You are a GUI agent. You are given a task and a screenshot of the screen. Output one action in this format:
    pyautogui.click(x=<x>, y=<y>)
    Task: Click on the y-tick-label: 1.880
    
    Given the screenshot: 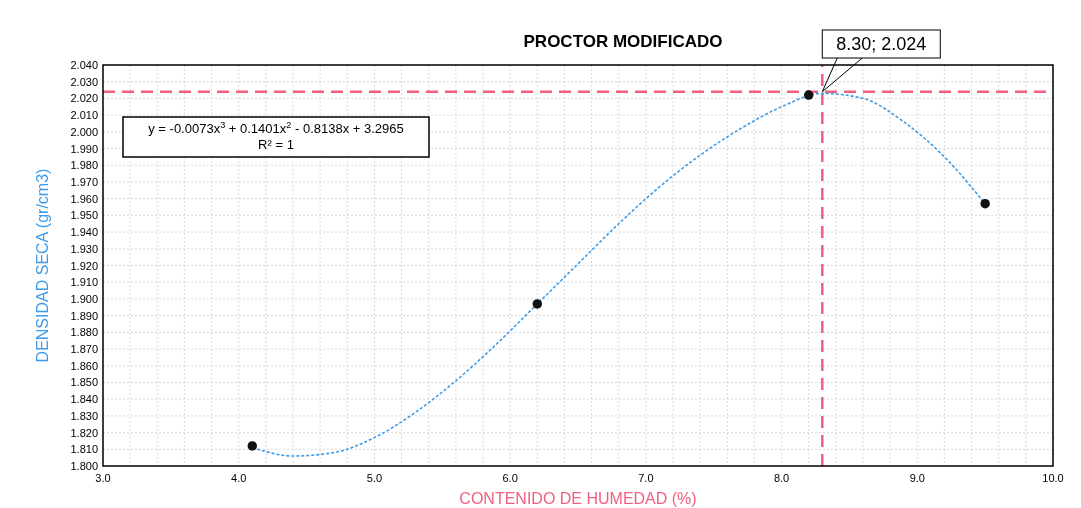 What is the action you would take?
    pyautogui.click(x=84, y=332)
    